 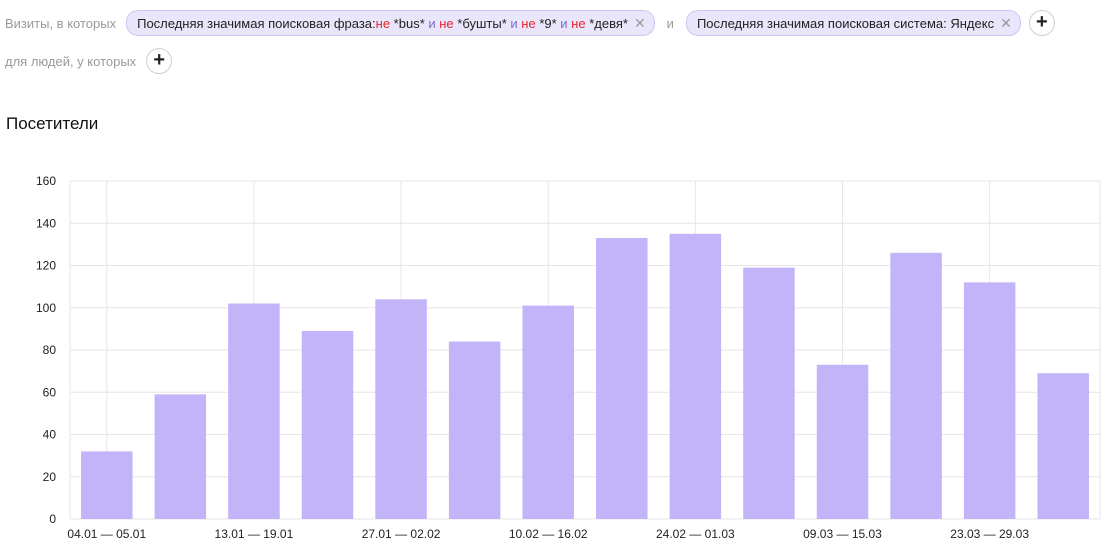 I want to click on y-tick-label: 80, so click(x=50, y=350).